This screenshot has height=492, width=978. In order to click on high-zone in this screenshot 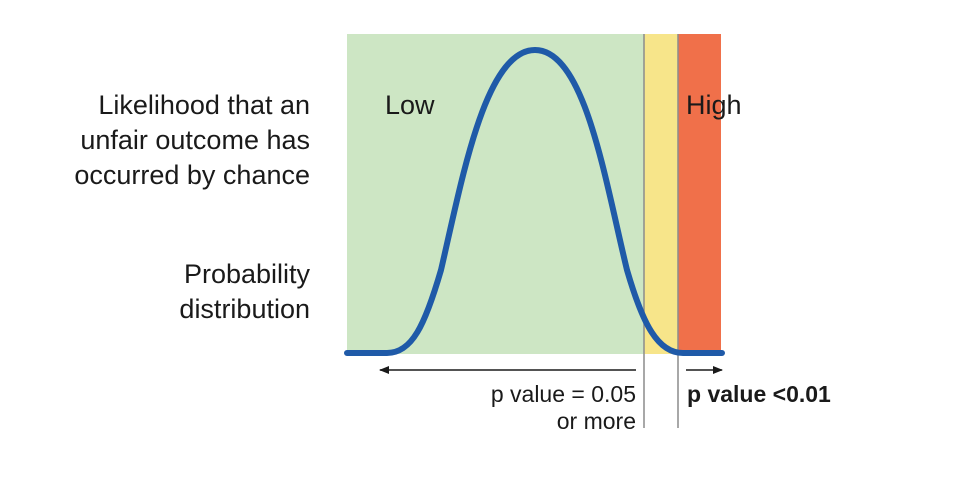, I will do `click(699, 194)`.